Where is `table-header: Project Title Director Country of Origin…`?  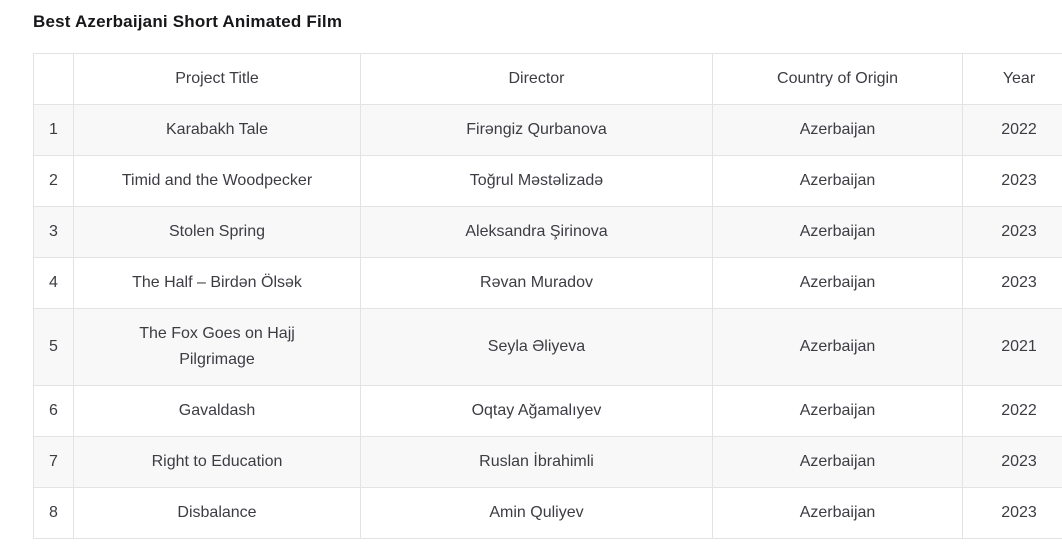 table-header: Project Title Director Country of Origin… is located at coordinates (547, 79).